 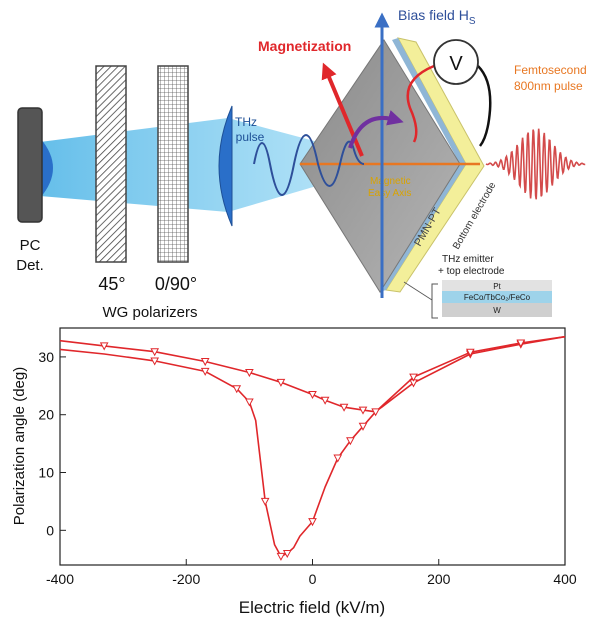 I want to click on x-tick-label: -400, so click(x=60, y=579).